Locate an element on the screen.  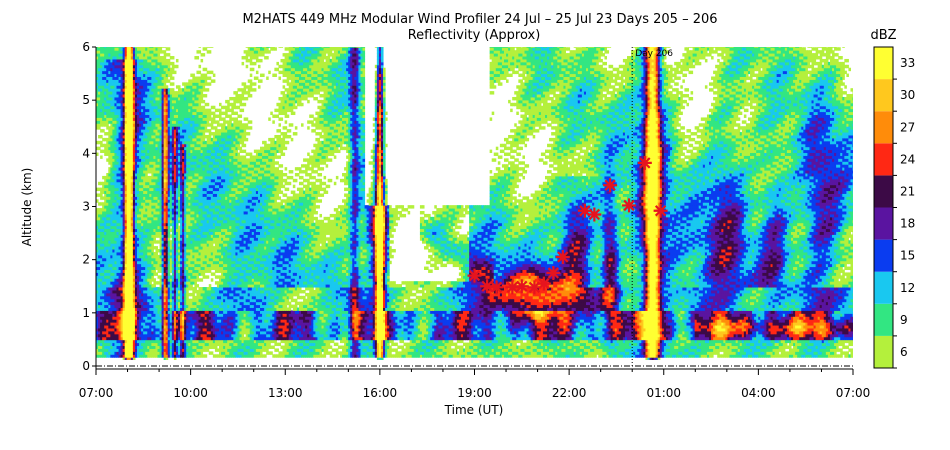
chart-subtitle: Reflectivity (Approx) is located at coordinates (474, 35).